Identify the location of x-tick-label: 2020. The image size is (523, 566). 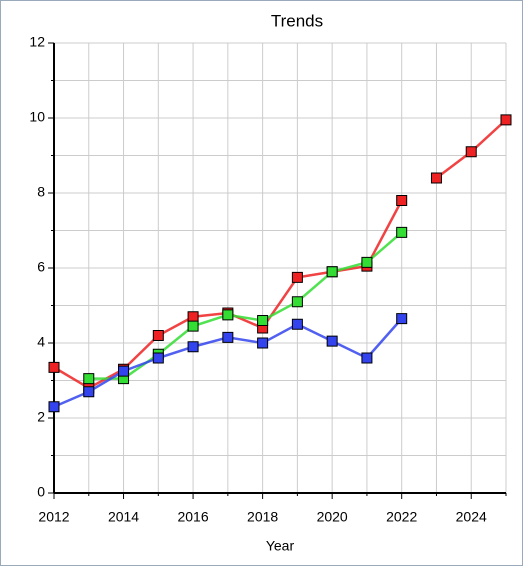
(332, 517).